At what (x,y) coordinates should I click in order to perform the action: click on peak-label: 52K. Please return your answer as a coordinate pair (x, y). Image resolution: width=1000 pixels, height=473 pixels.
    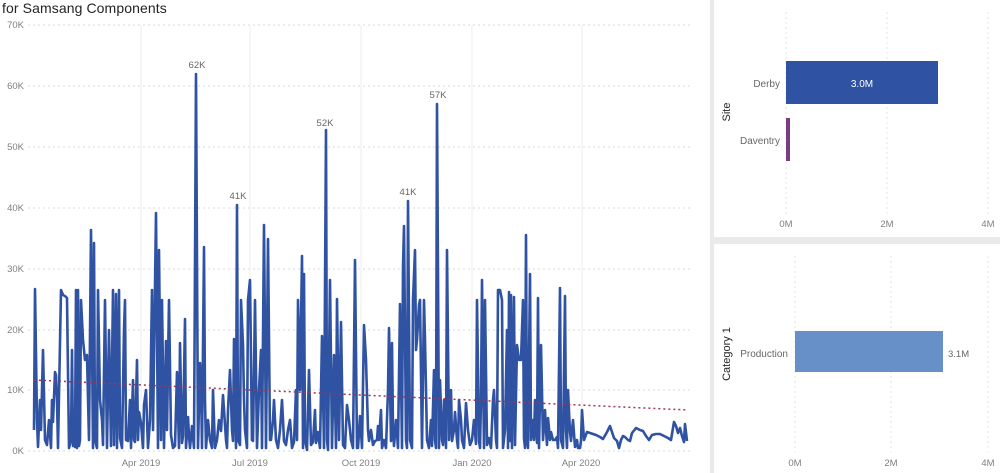
    Looking at the image, I should click on (326, 123).